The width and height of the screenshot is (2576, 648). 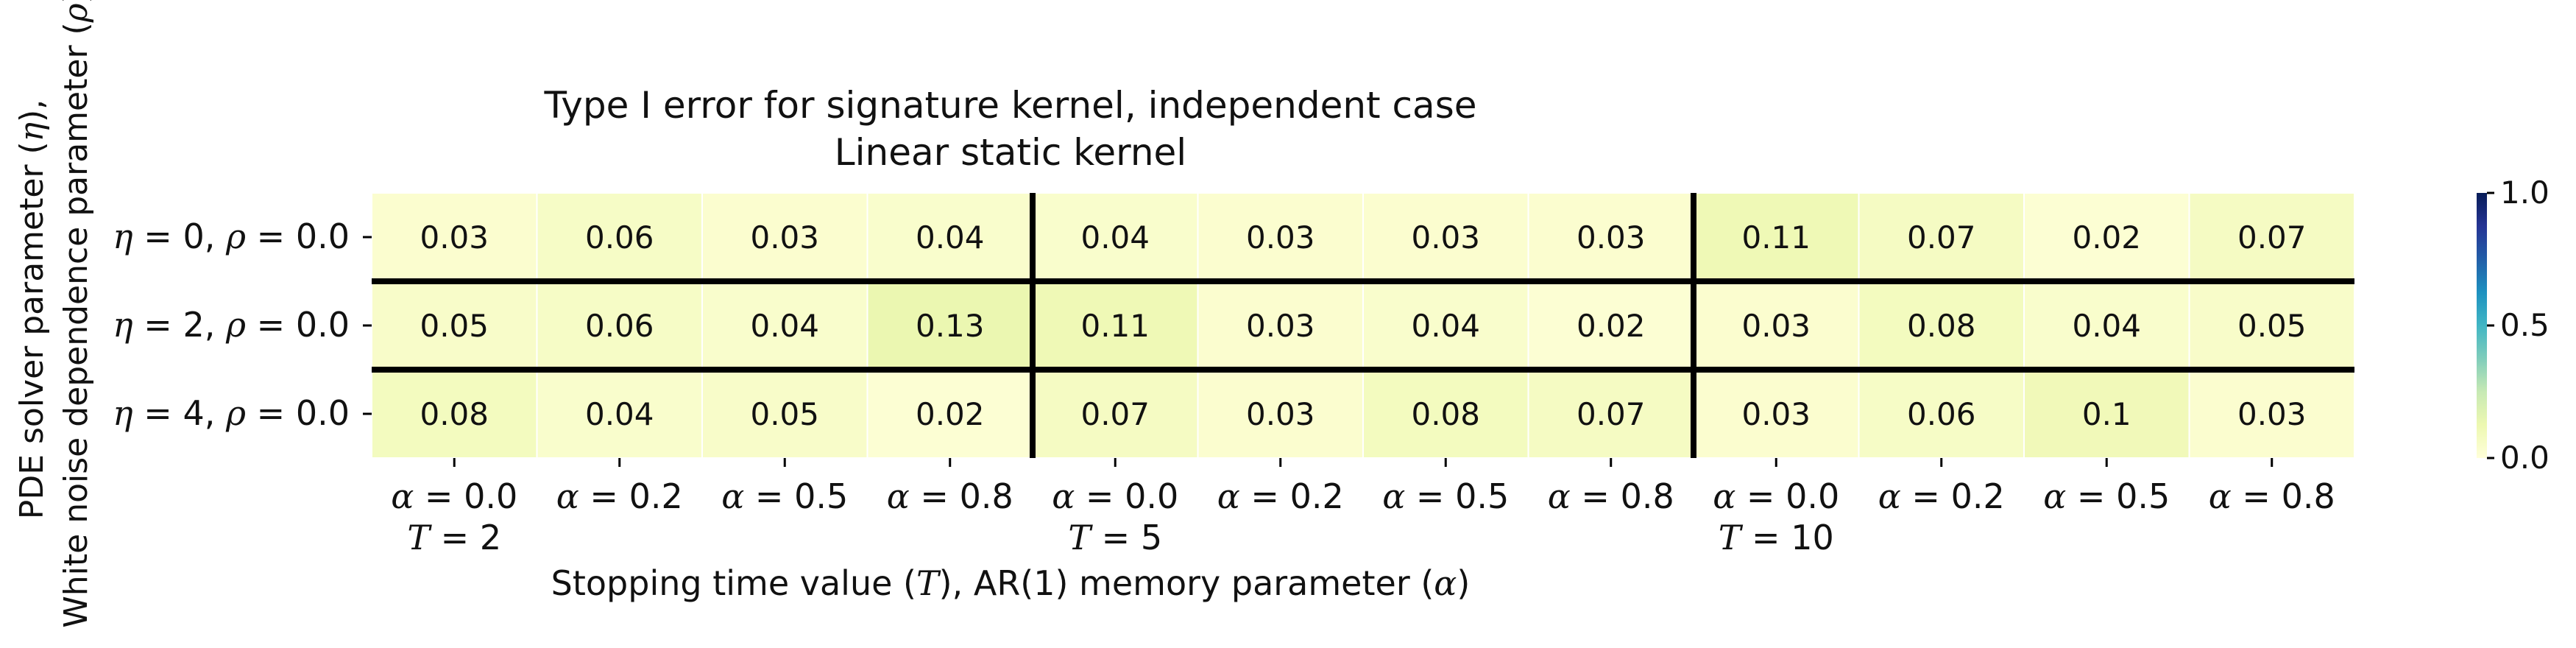 What do you see at coordinates (231, 236) in the screenshot?
I see `row-tick-label: η = 0, ρ = 0.0` at bounding box center [231, 236].